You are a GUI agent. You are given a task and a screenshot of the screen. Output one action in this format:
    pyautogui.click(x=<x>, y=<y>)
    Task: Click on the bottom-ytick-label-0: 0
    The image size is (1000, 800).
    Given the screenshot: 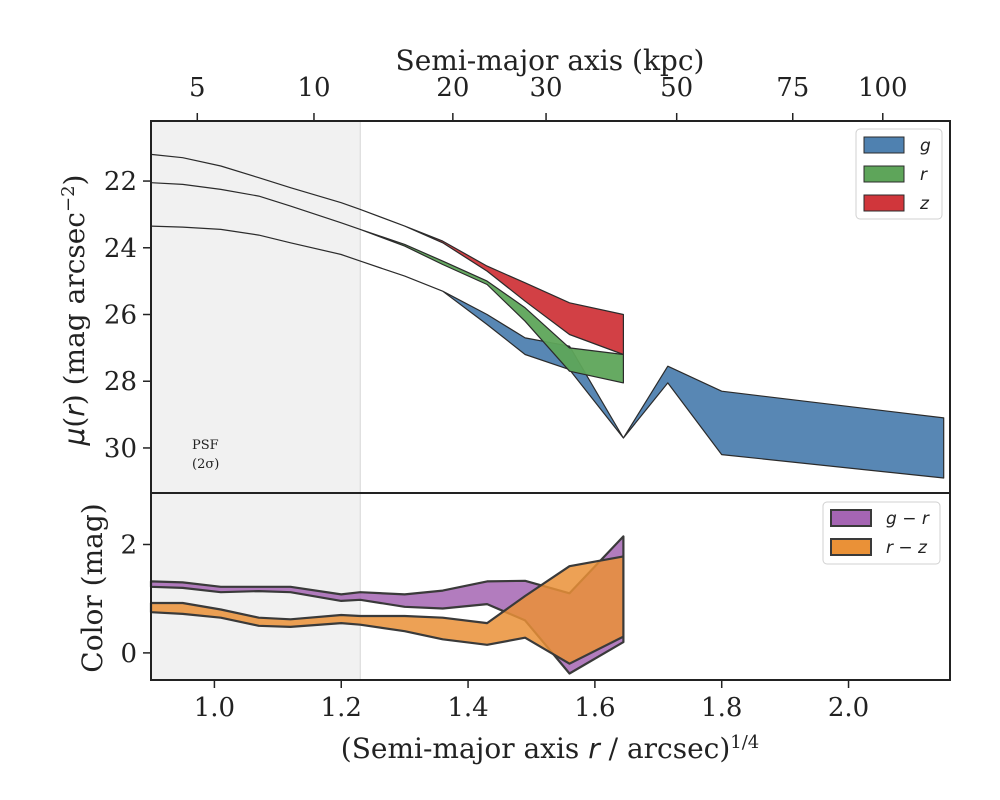 What is the action you would take?
    pyautogui.click(x=128, y=654)
    